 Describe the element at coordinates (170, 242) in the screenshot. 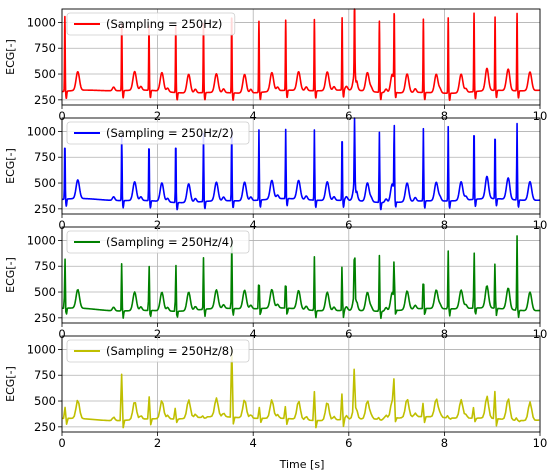

I see `legend-label: (Sampling = 250Hz/4)` at that location.